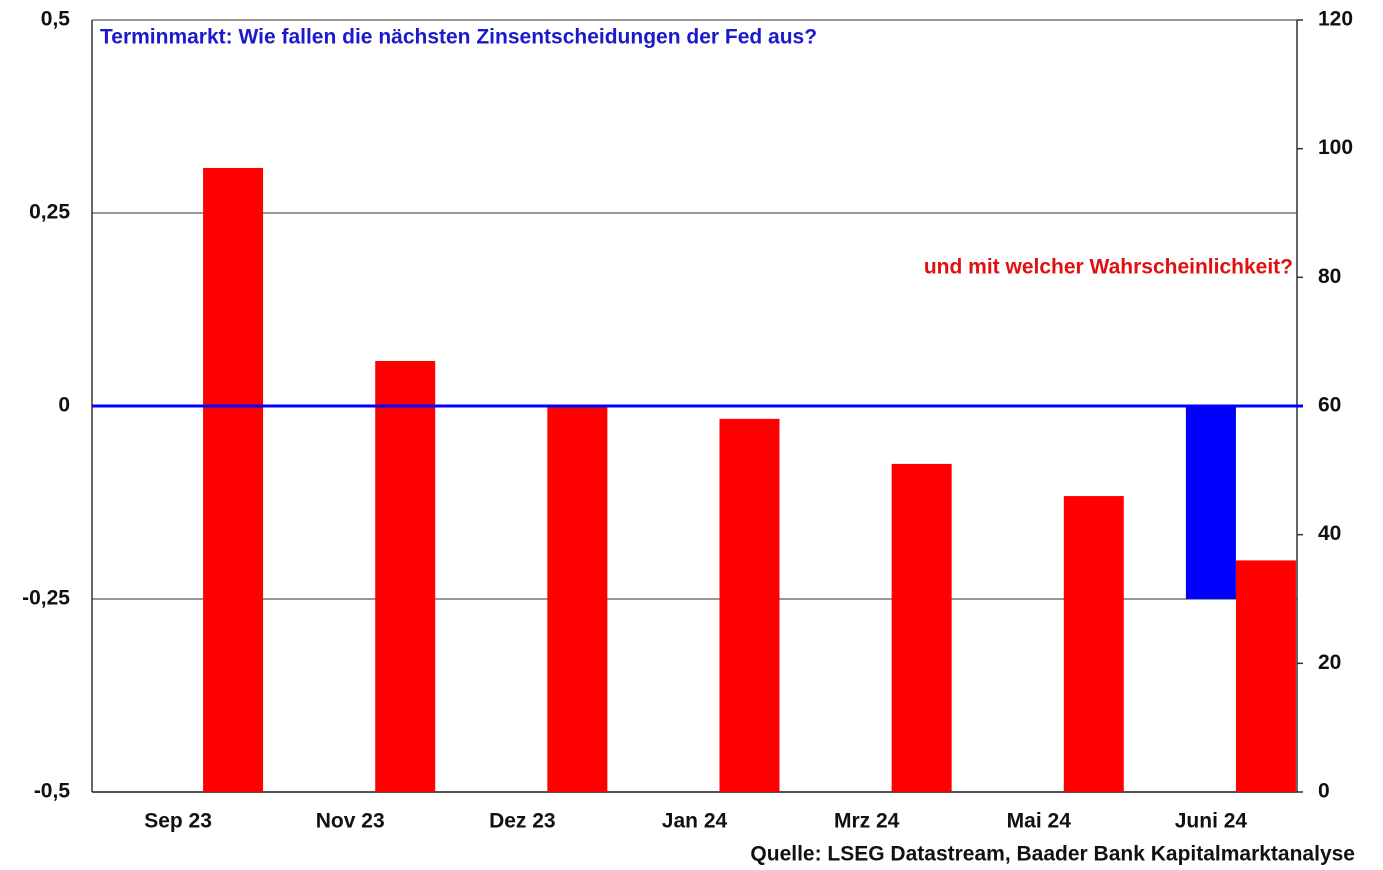  What do you see at coordinates (56, 19) in the screenshot?
I see `y-tick-label: 0,5` at bounding box center [56, 19].